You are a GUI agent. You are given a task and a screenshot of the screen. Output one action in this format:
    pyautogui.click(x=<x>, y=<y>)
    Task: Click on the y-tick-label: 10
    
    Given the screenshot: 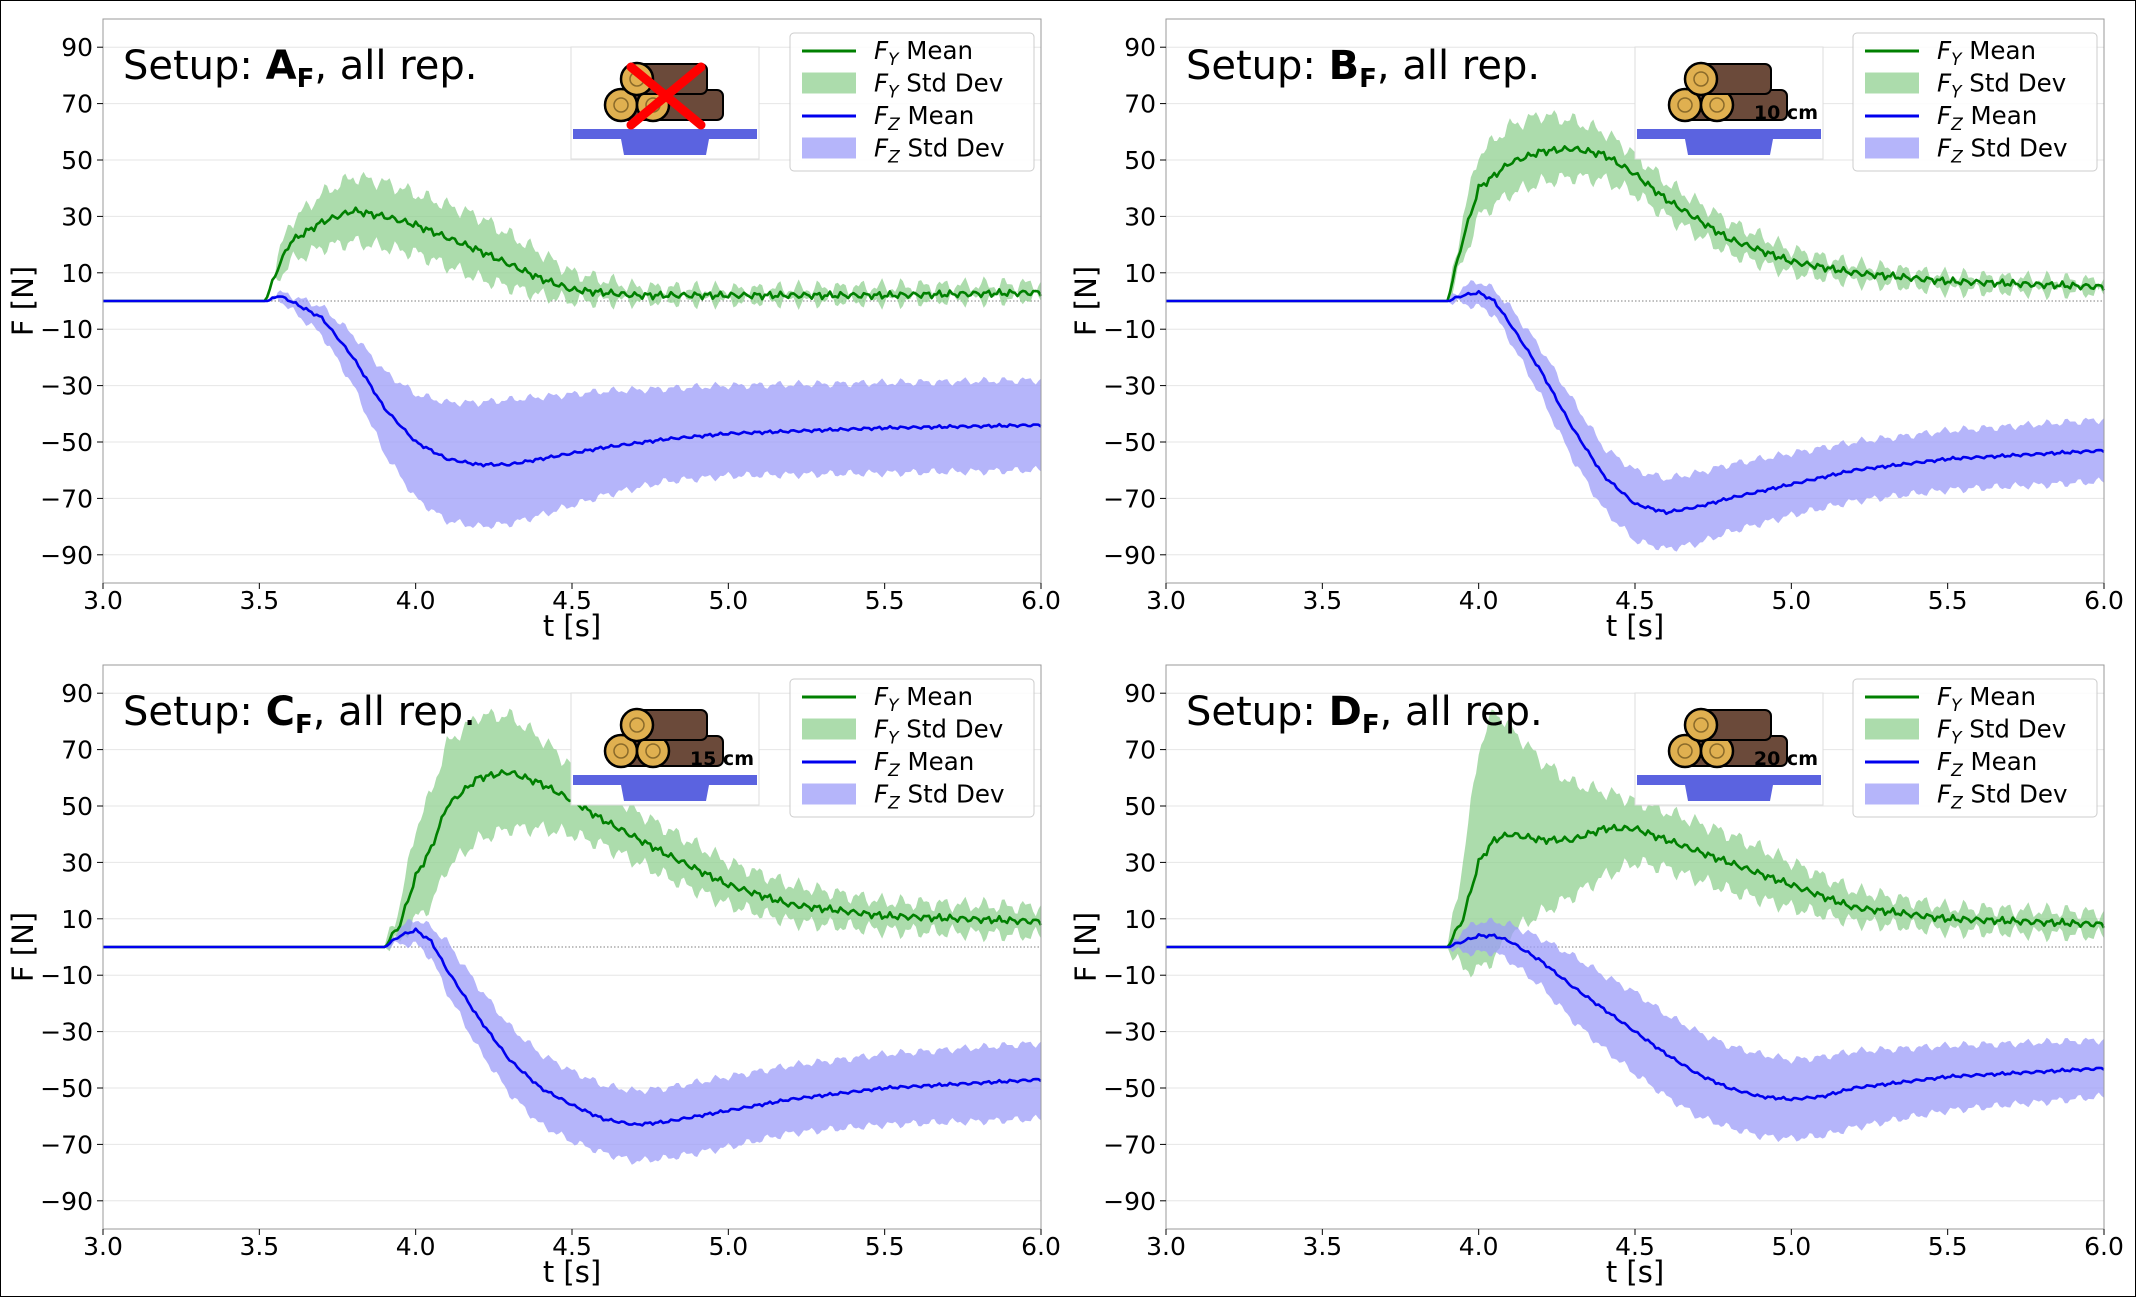 What is the action you would take?
    pyautogui.click(x=77, y=273)
    